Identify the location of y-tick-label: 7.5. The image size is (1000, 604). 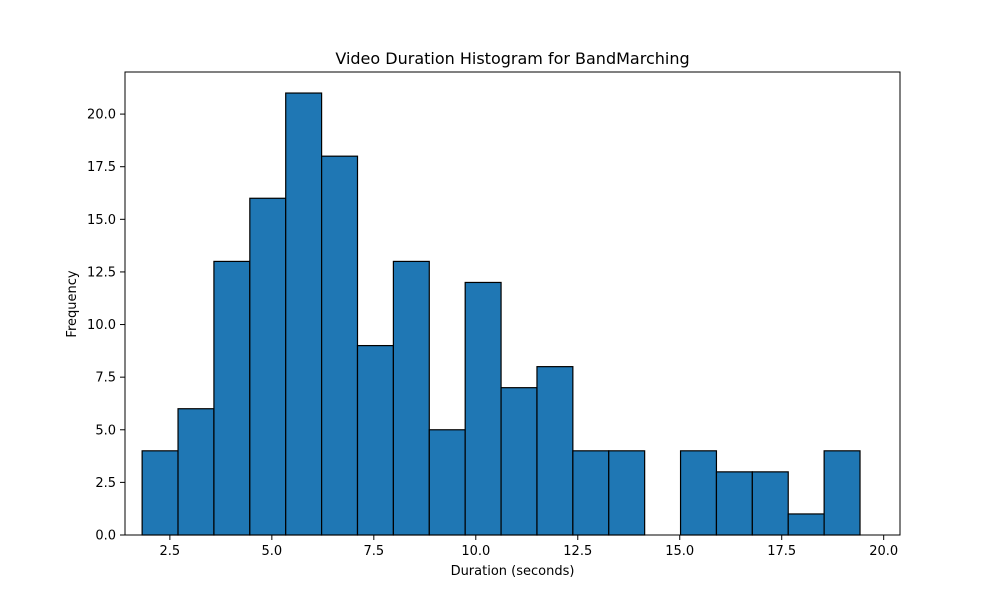
(105, 378).